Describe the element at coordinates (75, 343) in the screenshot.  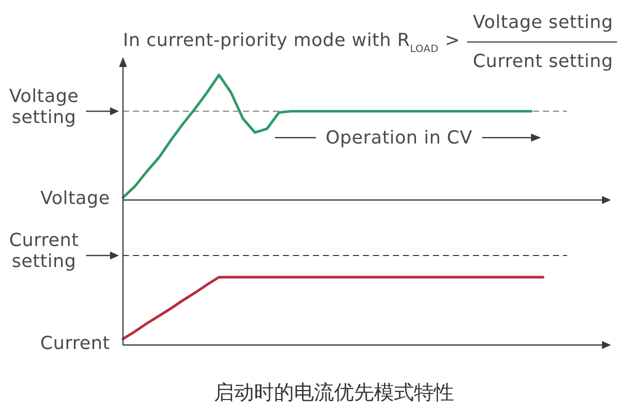
I see `y-axis-title: Current` at that location.